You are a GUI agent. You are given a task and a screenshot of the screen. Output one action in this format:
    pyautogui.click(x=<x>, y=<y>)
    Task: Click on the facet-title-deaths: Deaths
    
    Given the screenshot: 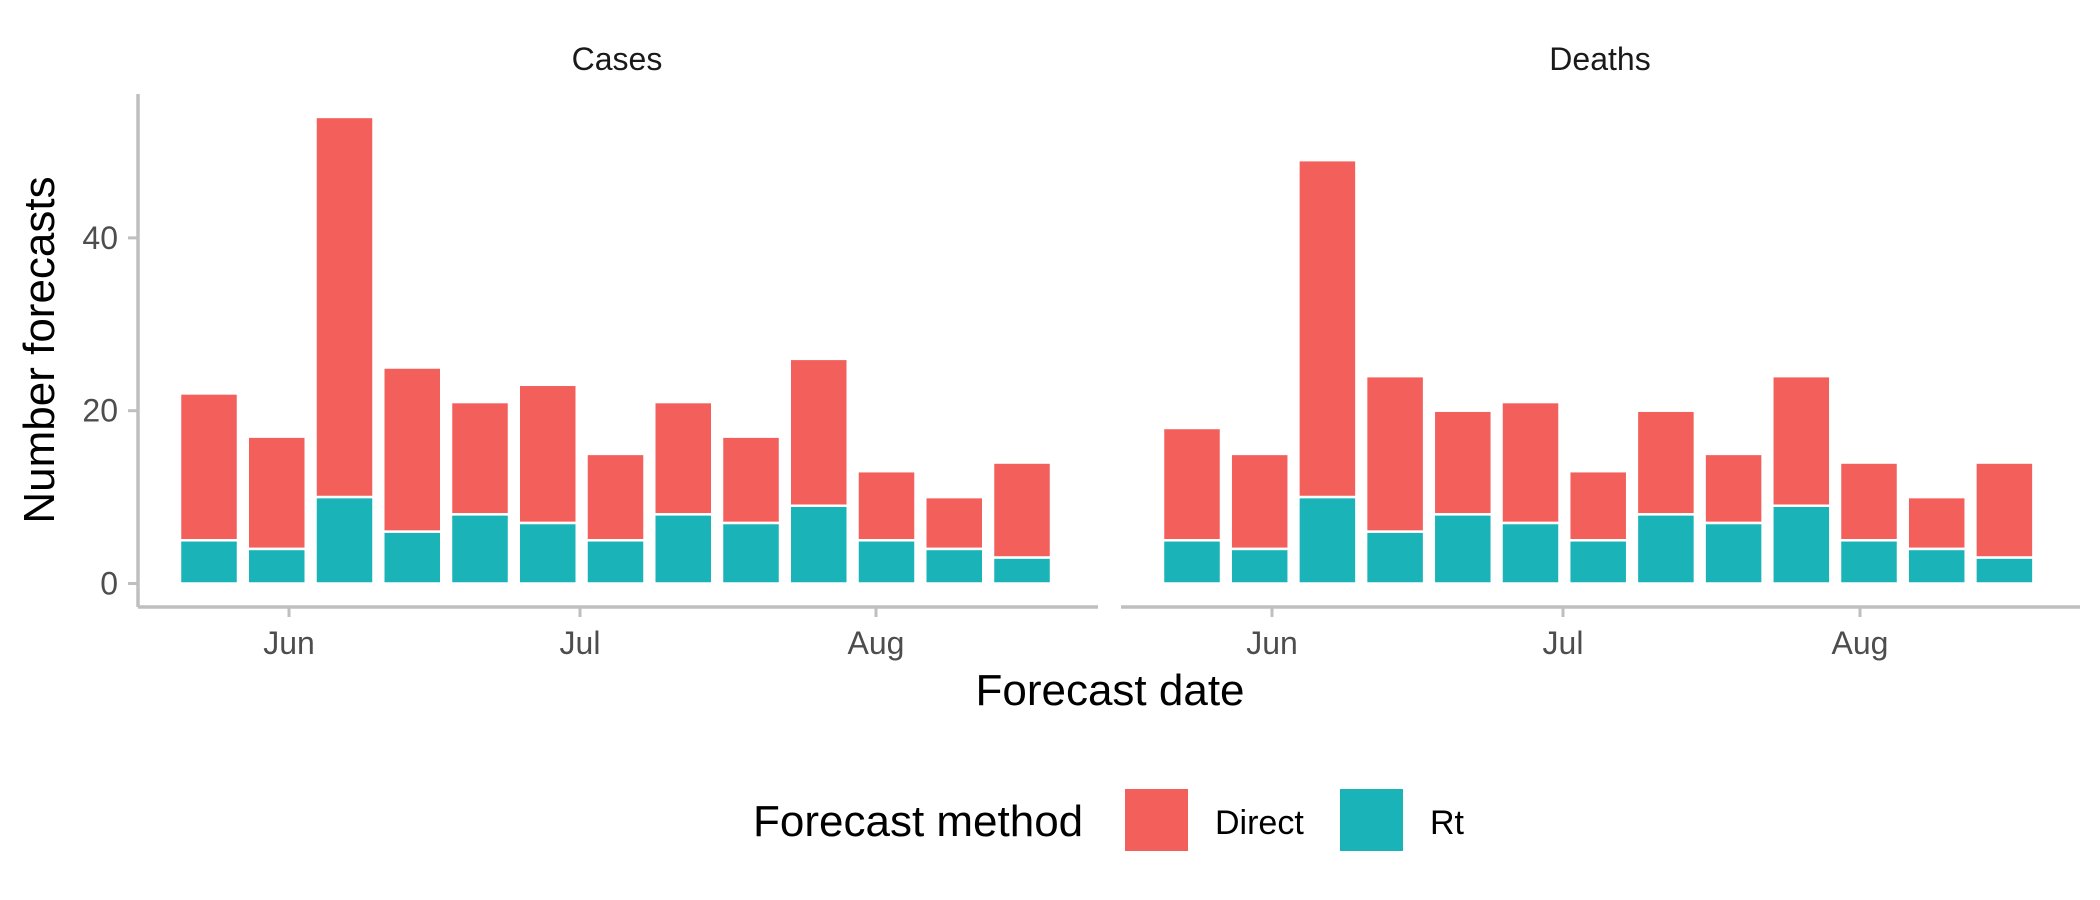 What is the action you would take?
    pyautogui.click(x=1599, y=59)
    